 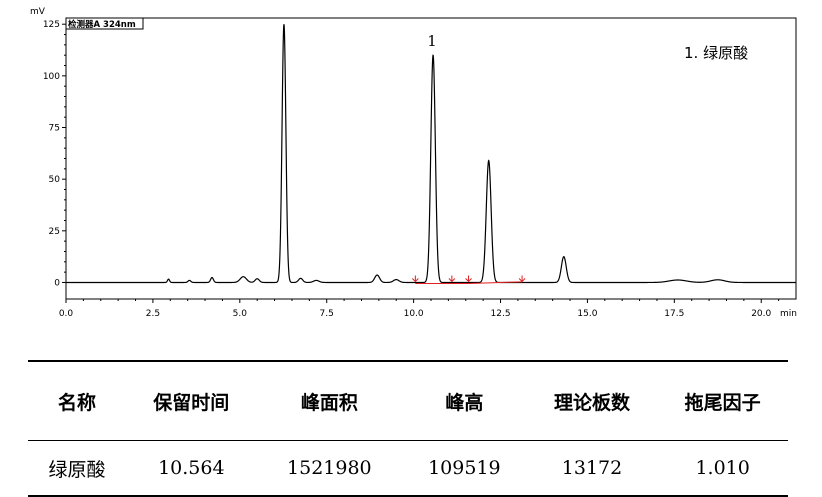 What do you see at coordinates (153, 314) in the screenshot?
I see `x-tick-label: 2.5` at bounding box center [153, 314].